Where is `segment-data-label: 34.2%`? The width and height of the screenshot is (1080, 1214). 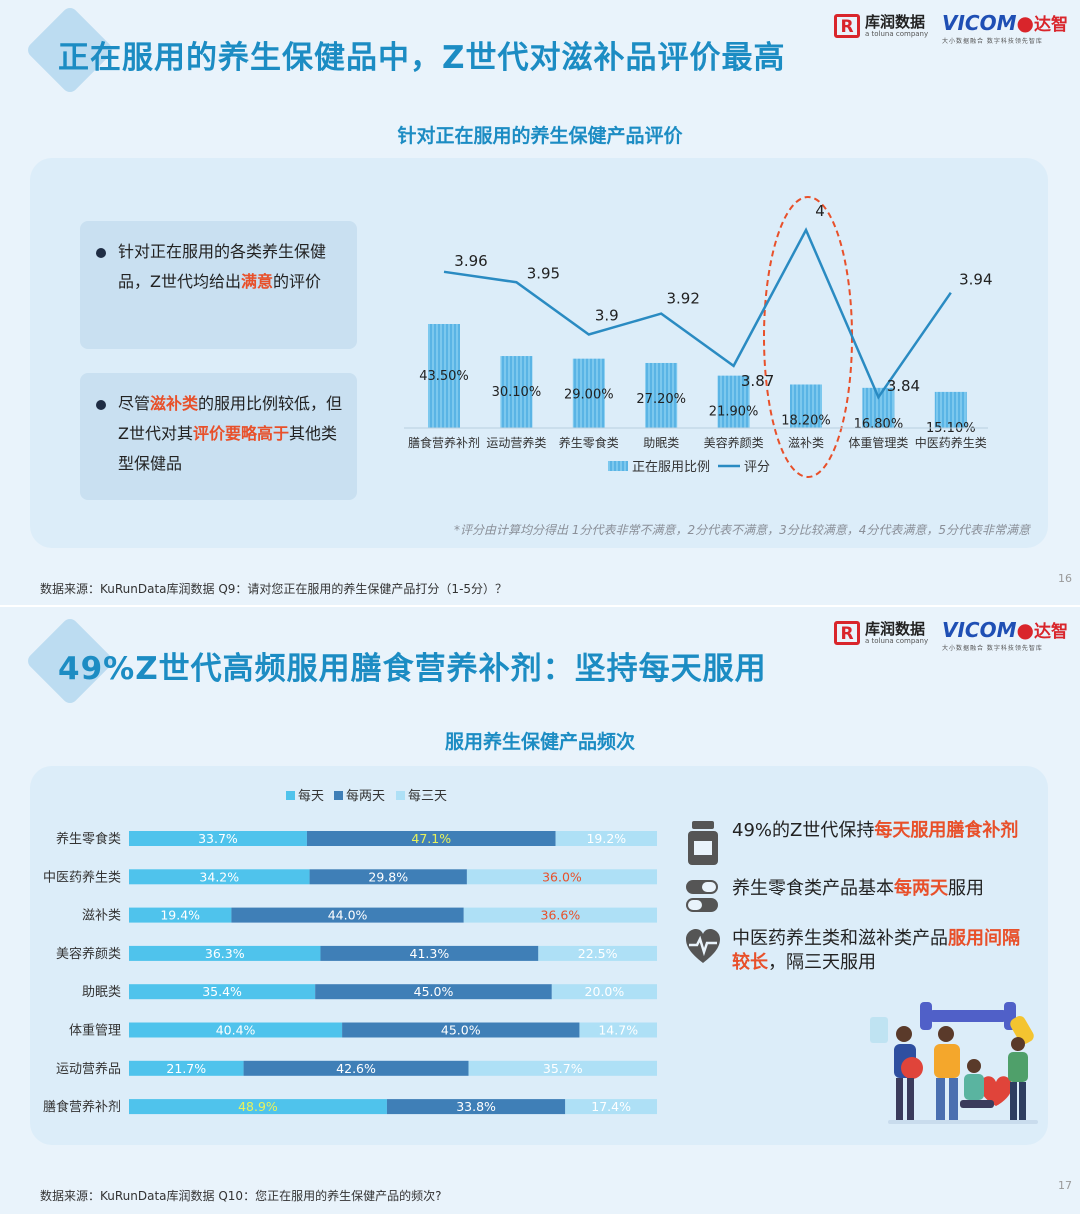 segment-data-label: 34.2% is located at coordinates (219, 876).